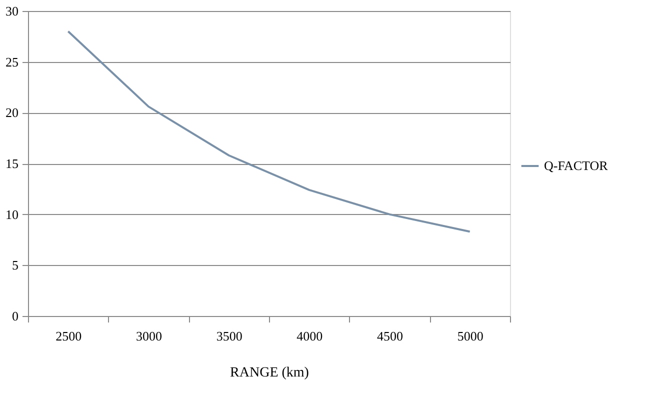 The image size is (671, 402). I want to click on x-axis-title: RANGE (km), so click(270, 373).